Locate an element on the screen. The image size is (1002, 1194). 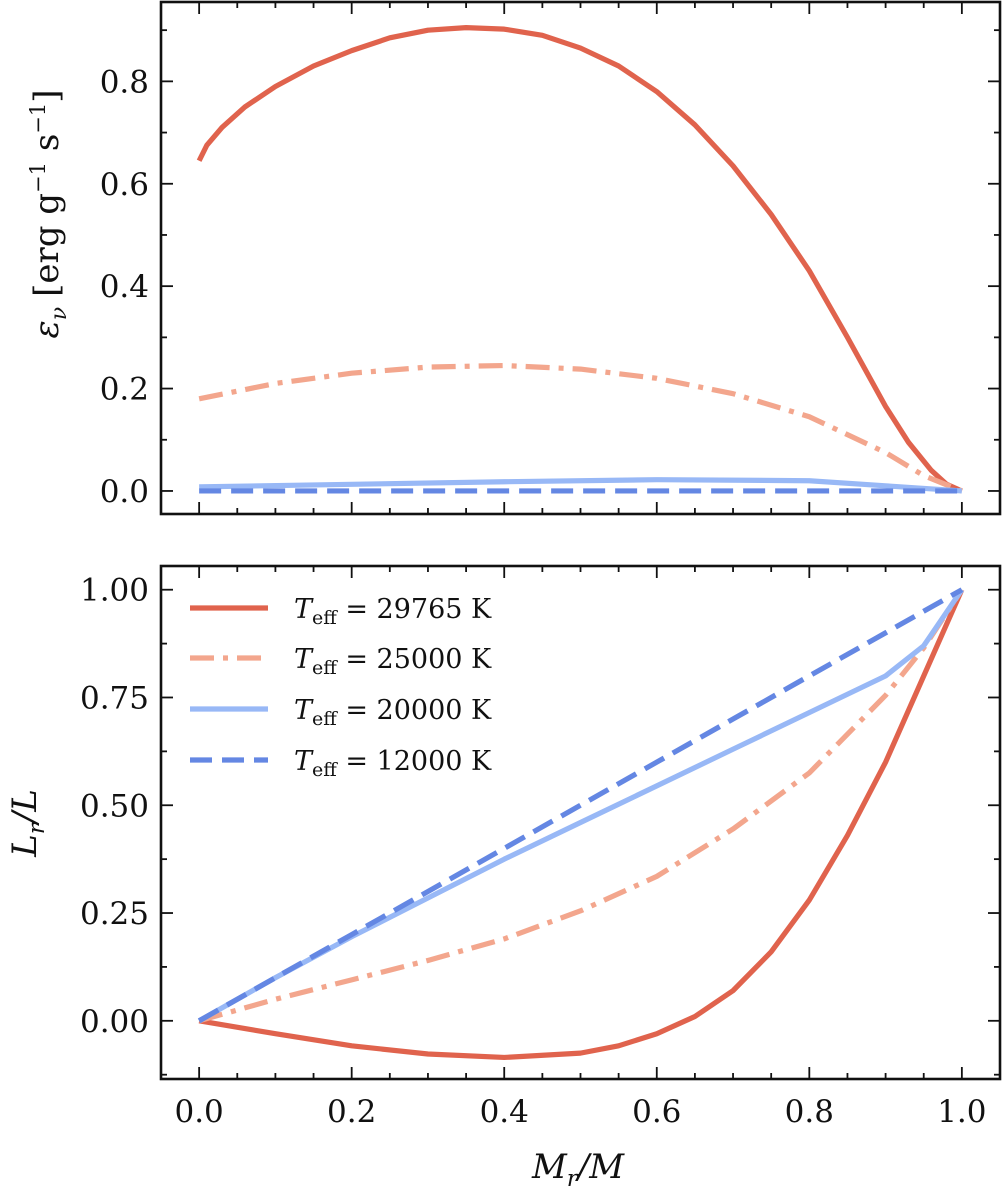
bottom-y-tick-label: 0.50 is located at coordinates (114, 806).